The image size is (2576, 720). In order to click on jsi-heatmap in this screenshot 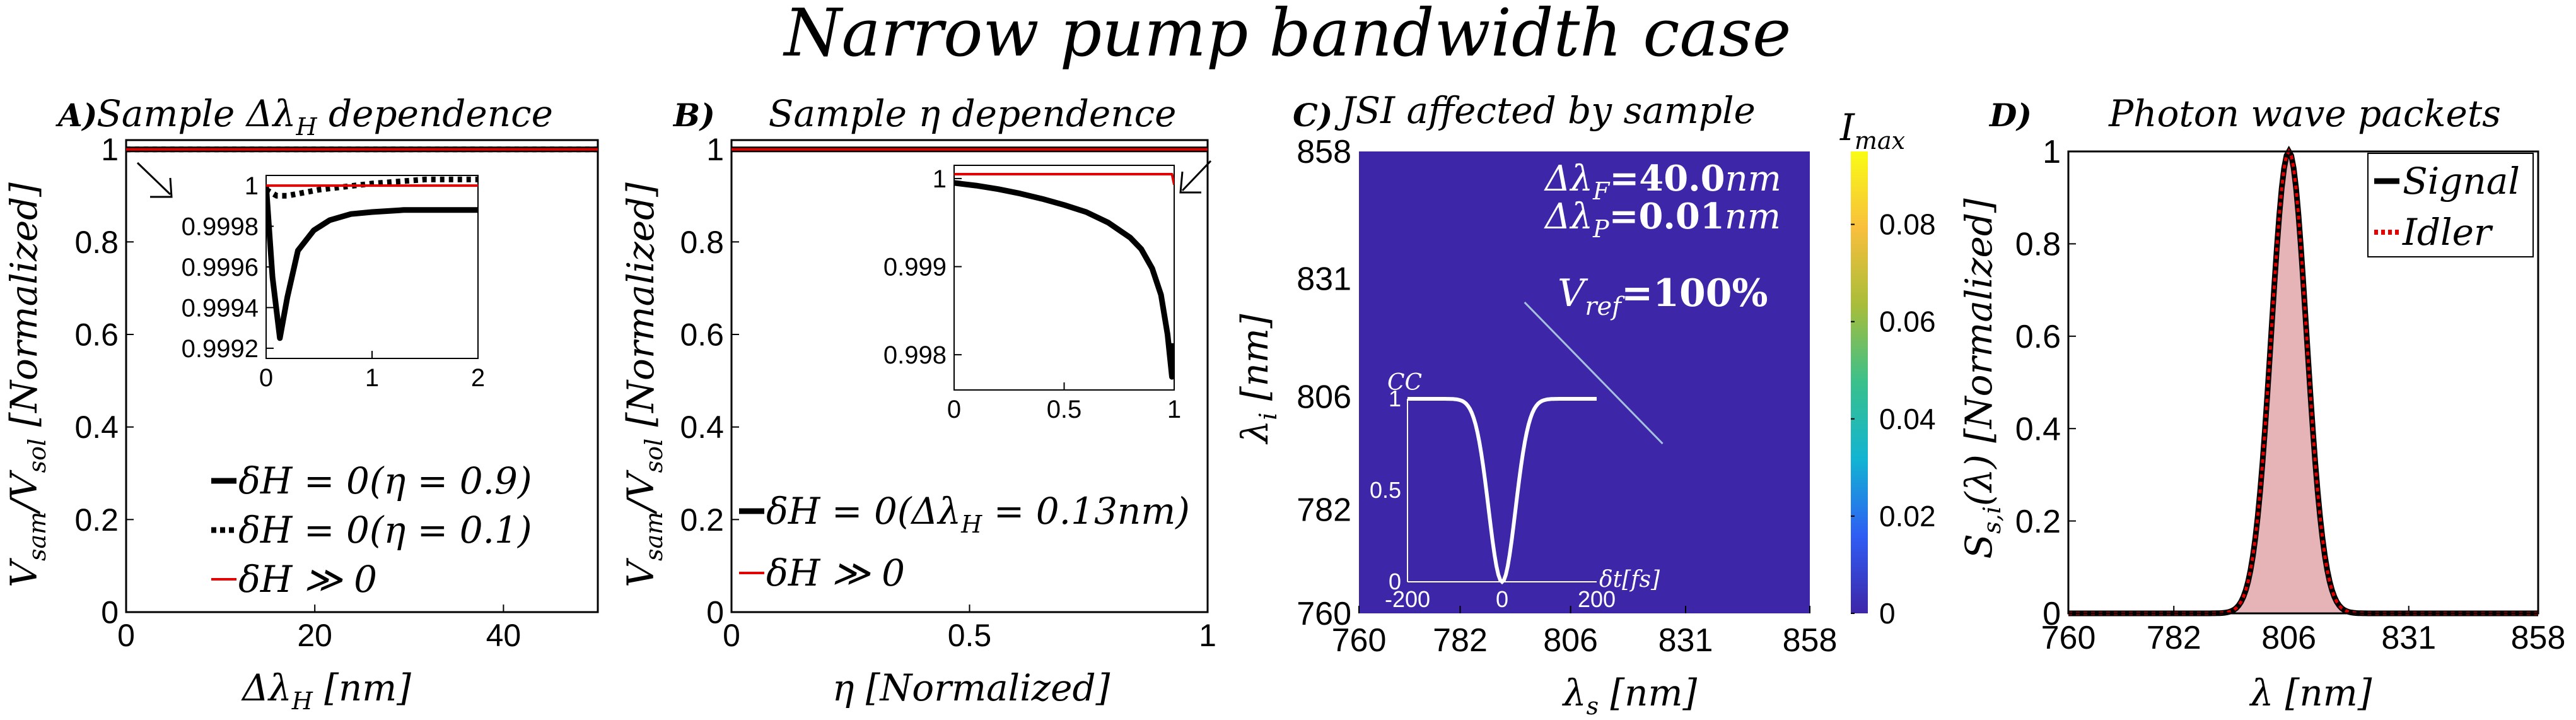, I will do `click(1585, 382)`.